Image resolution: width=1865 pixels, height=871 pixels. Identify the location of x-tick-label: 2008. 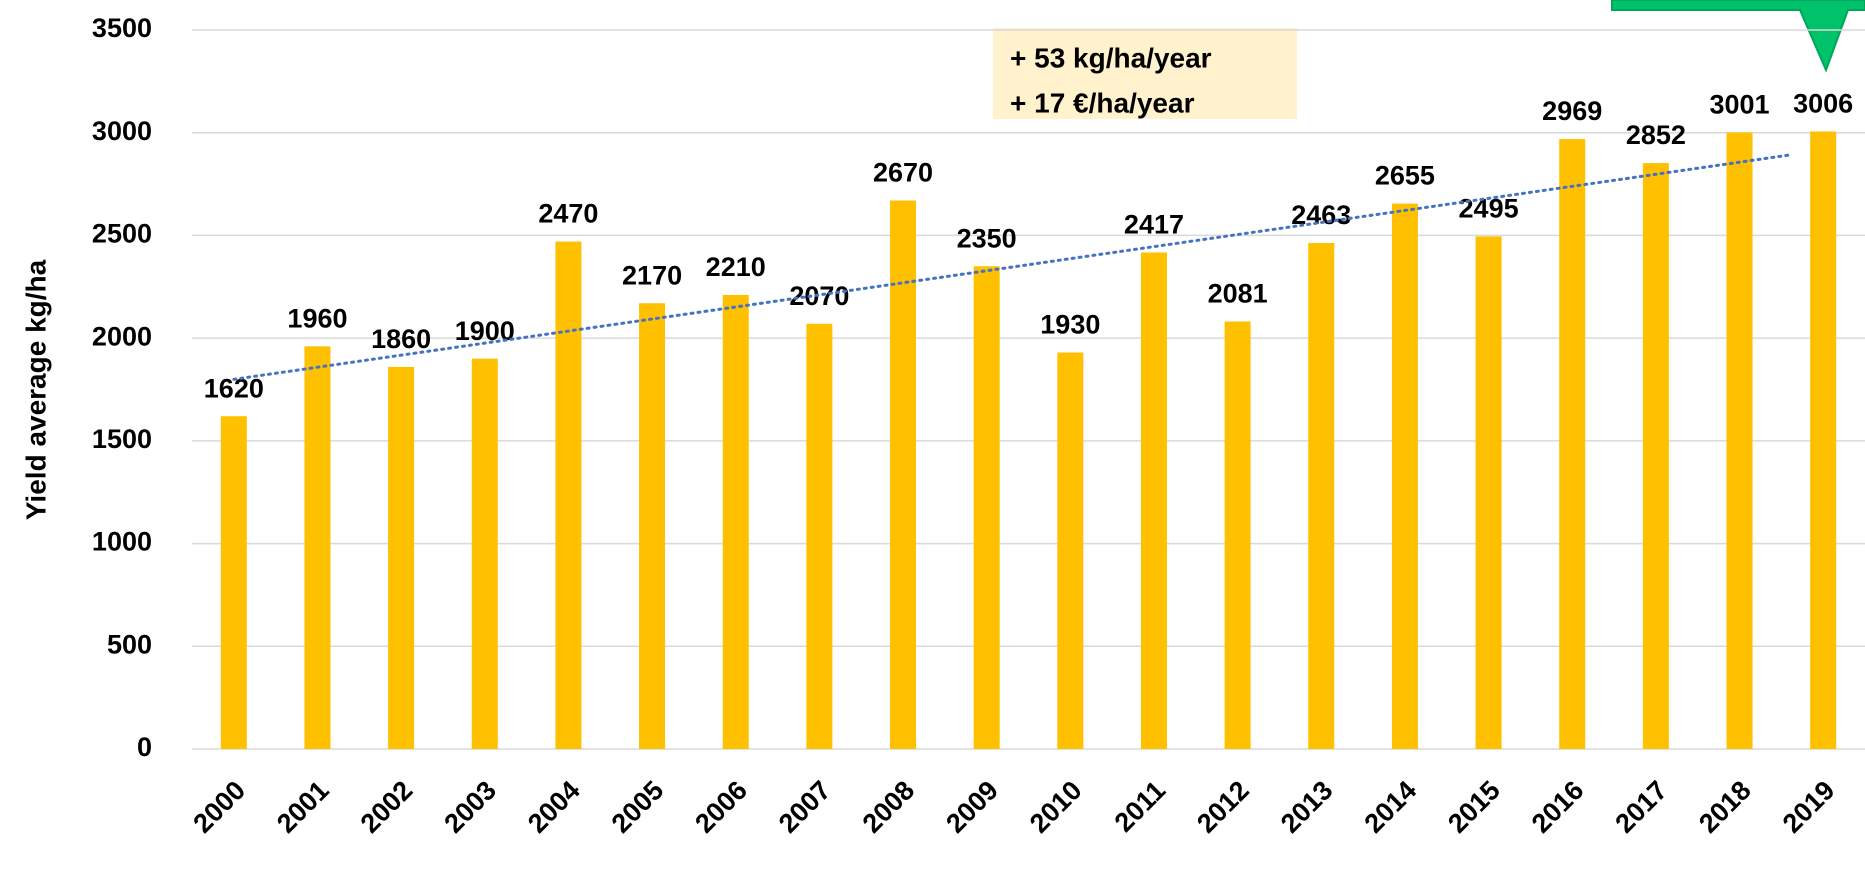
(889, 807).